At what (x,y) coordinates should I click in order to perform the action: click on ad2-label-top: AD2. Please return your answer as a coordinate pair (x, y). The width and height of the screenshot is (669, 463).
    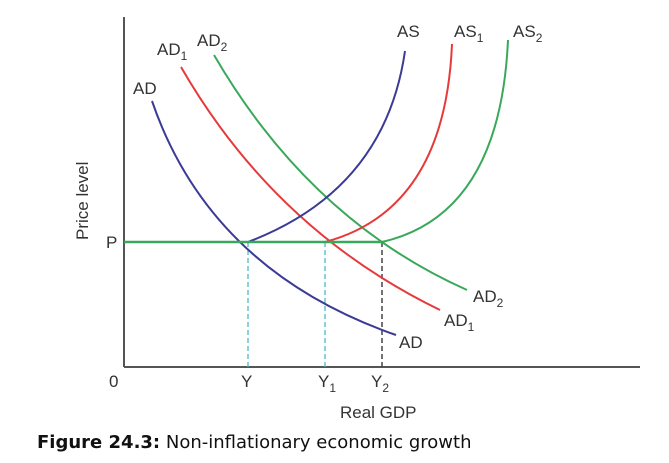
    Looking at the image, I should click on (212, 42).